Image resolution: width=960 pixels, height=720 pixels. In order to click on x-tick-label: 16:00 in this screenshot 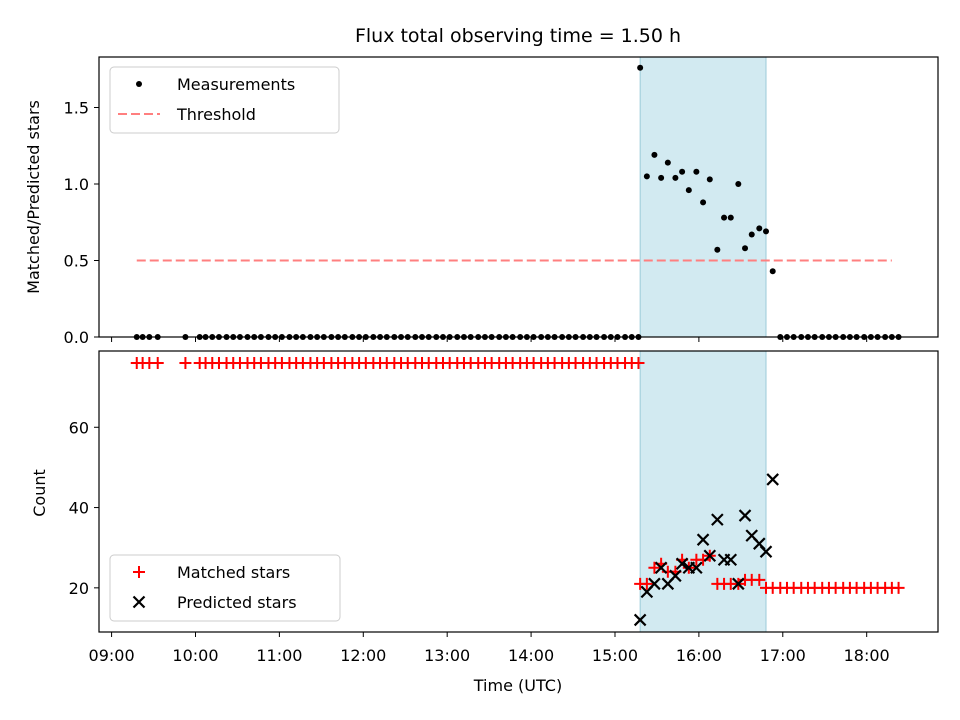, I will do `click(699, 655)`.